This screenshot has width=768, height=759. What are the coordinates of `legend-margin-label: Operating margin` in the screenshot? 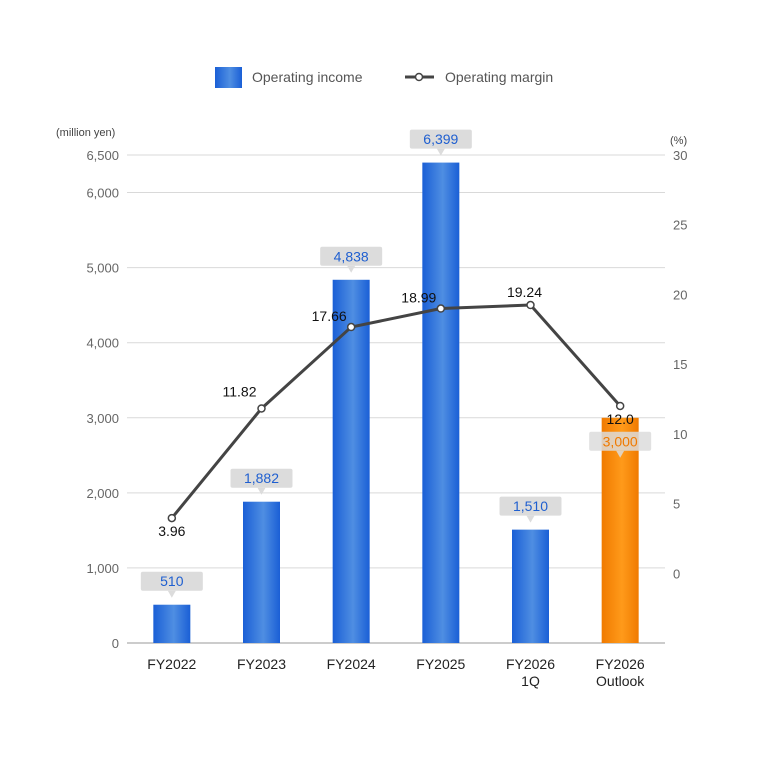 It's located at (499, 77).